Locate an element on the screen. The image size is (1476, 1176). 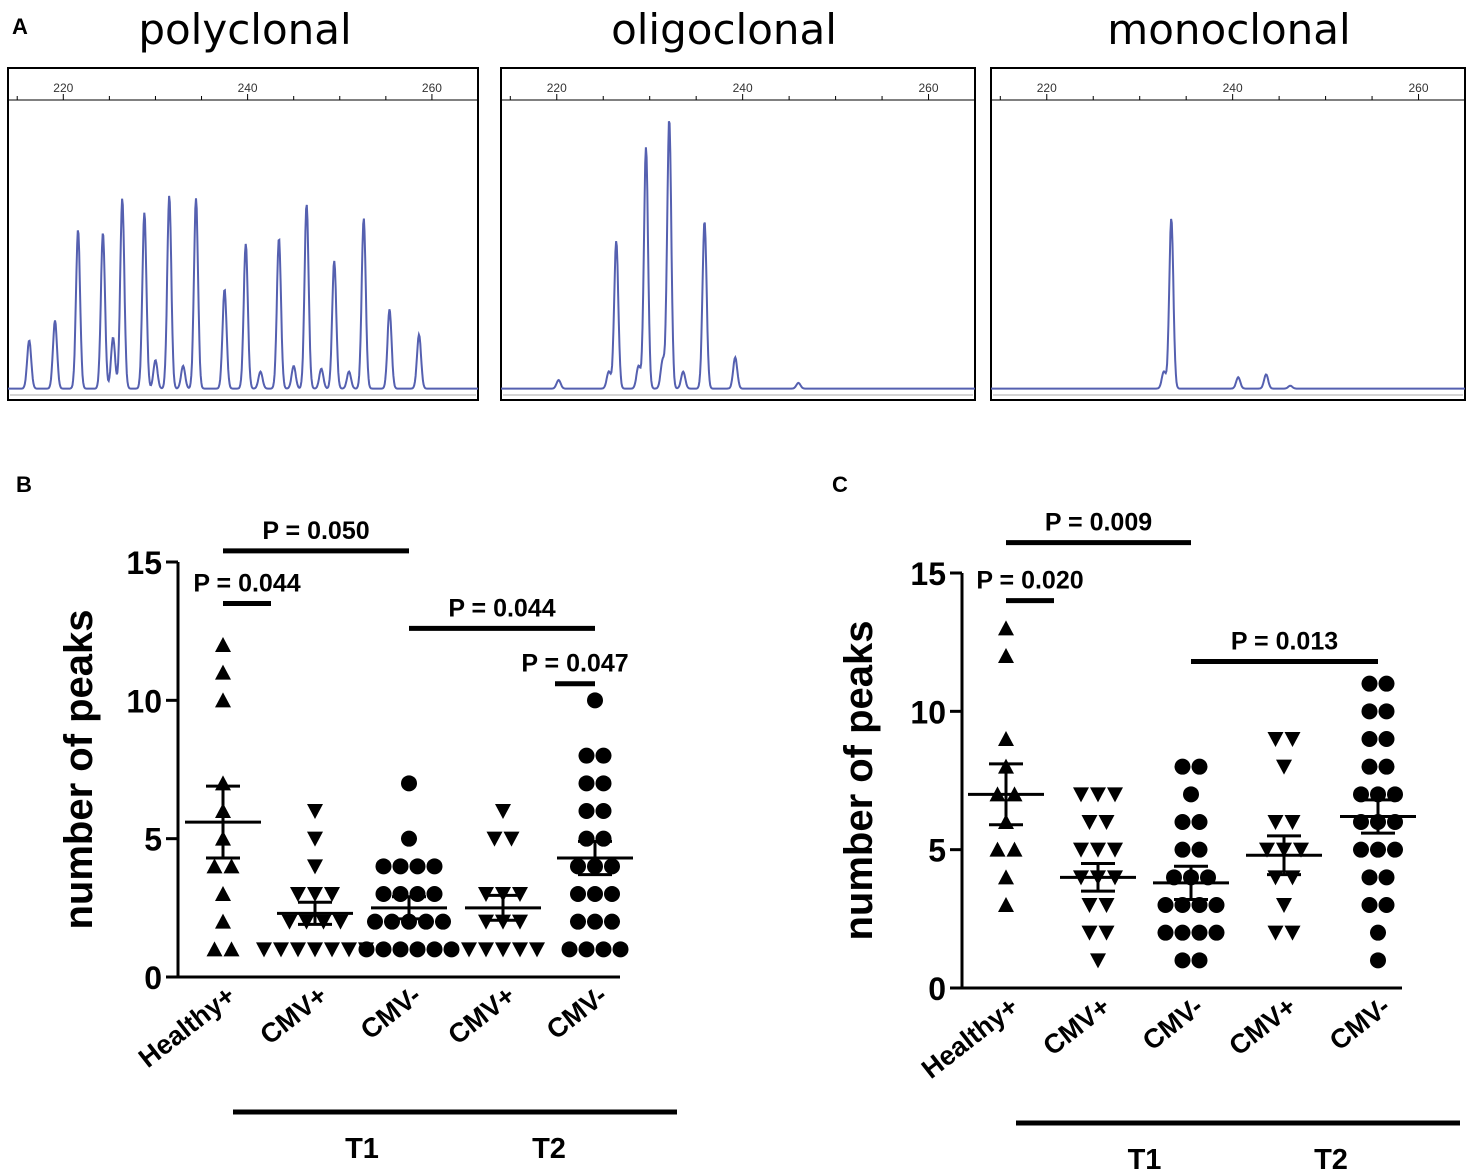
spectrum-title: monoclonal is located at coordinates (1228, 29).